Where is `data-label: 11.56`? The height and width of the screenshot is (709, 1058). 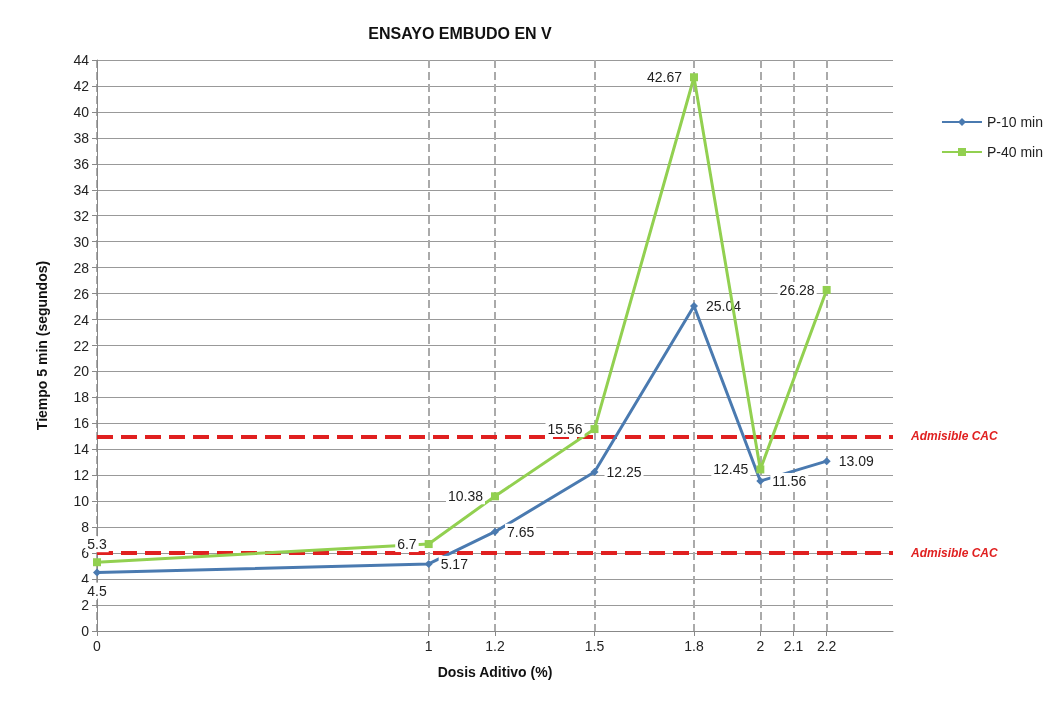 data-label: 11.56 is located at coordinates (789, 480).